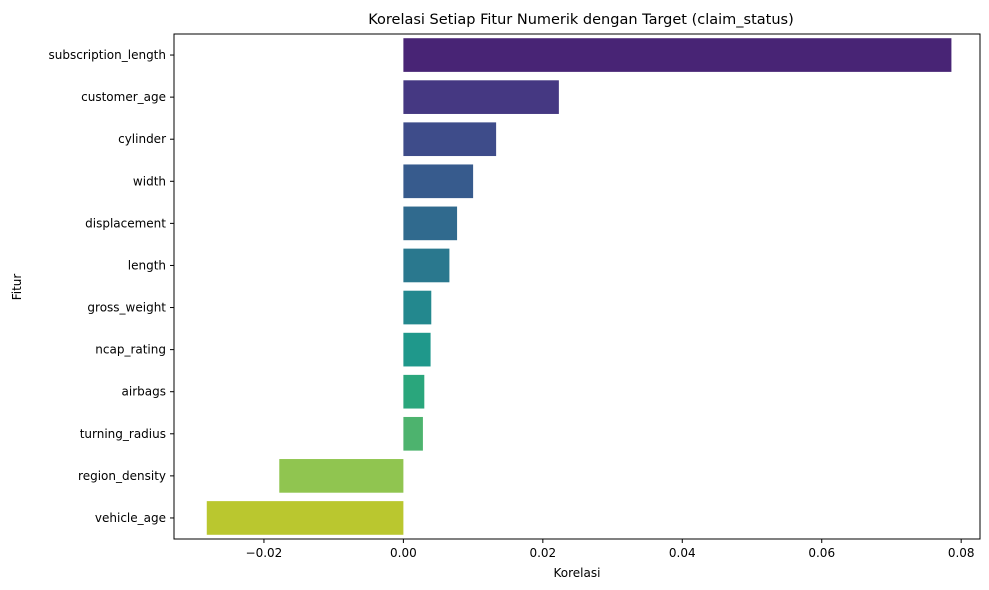 The height and width of the screenshot is (590, 989). I want to click on y-tick-label: subscription_length, so click(107, 55).